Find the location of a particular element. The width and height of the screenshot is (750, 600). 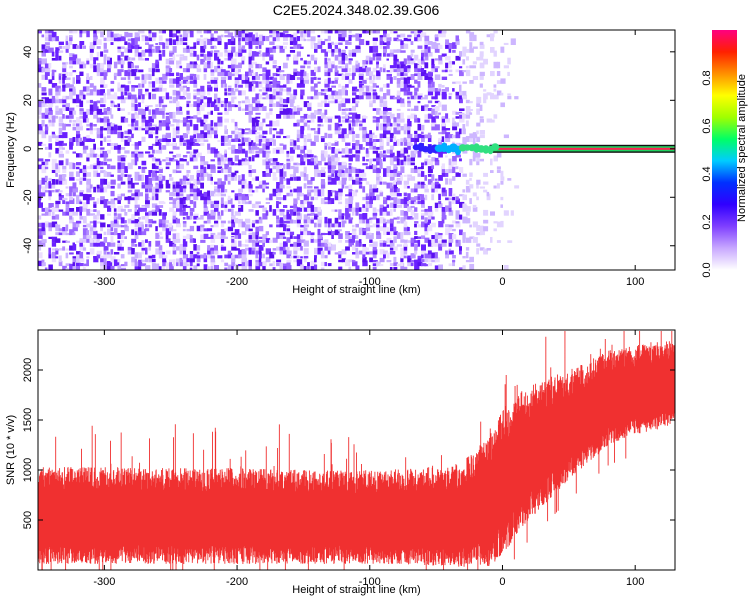

colorbar-gradient is located at coordinates (724, 150).